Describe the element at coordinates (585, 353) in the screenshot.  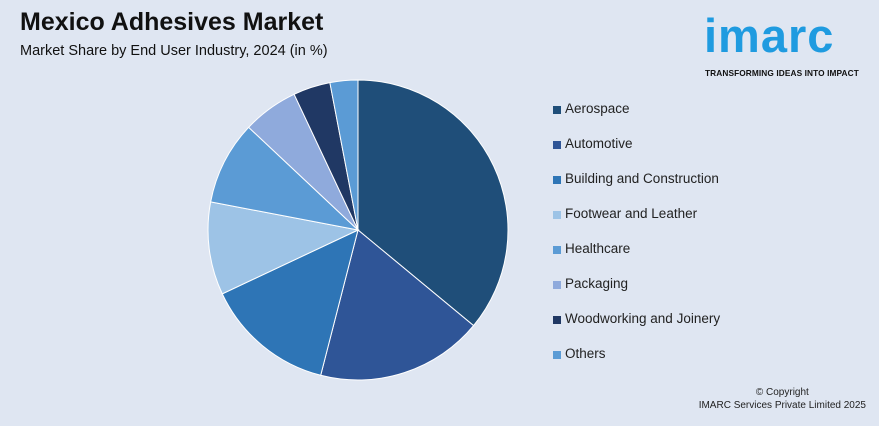
I see `legend-label: Others` at that location.